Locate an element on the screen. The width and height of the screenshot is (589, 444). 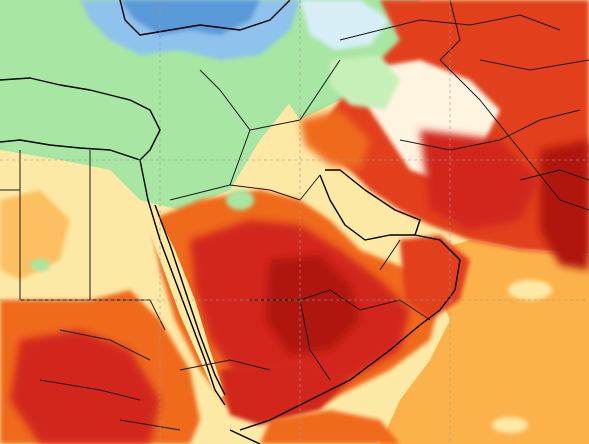
north-africa-orange-field is located at coordinates (35, 235).